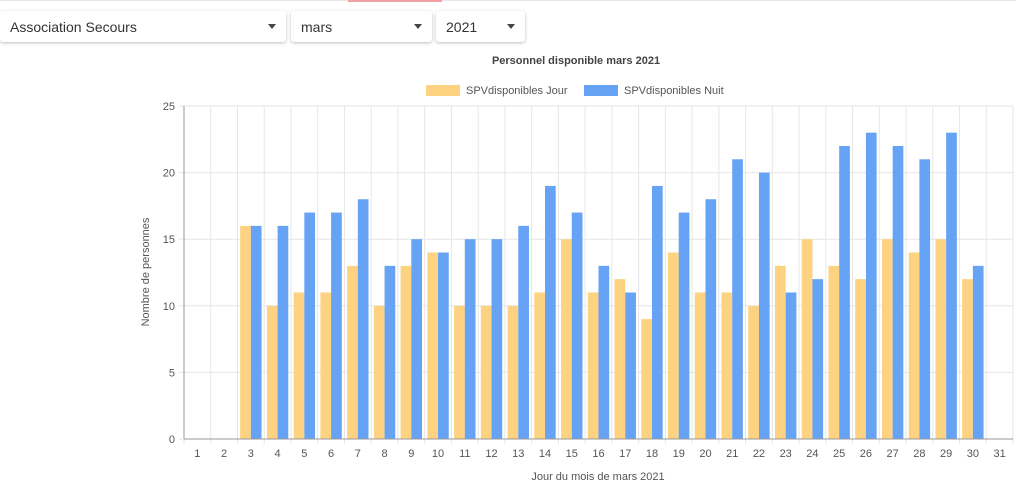 The width and height of the screenshot is (1016, 489). What do you see at coordinates (304, 454) in the screenshot?
I see `x-tick-label: 5` at bounding box center [304, 454].